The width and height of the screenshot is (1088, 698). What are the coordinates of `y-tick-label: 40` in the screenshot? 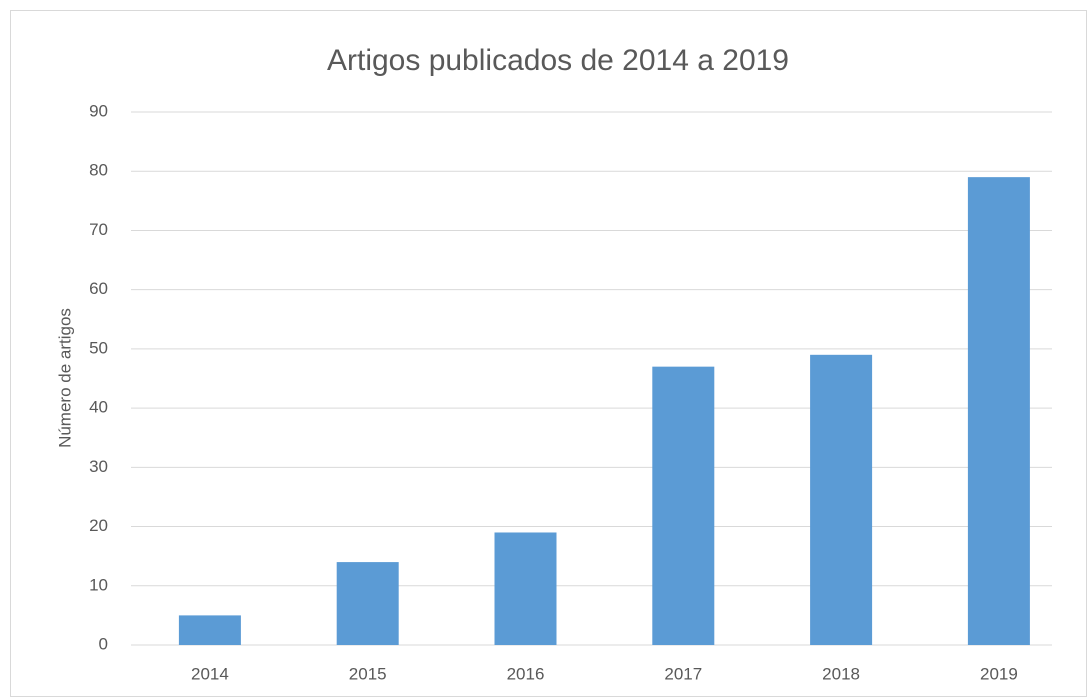 It's located at (98, 407).